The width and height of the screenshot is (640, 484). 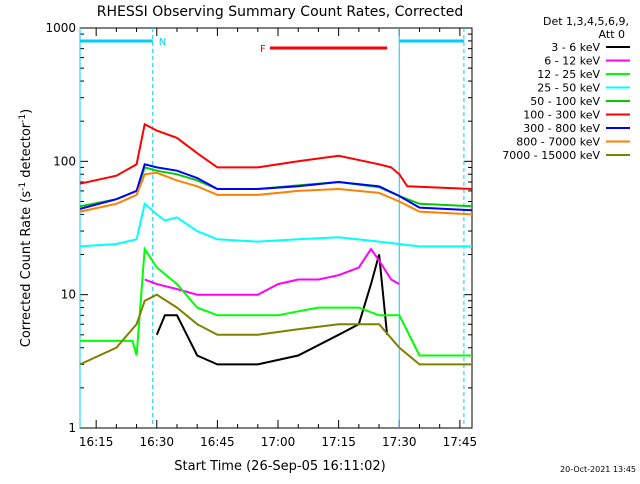 What do you see at coordinates (72, 428) in the screenshot?
I see `y-tick-label: 1` at bounding box center [72, 428].